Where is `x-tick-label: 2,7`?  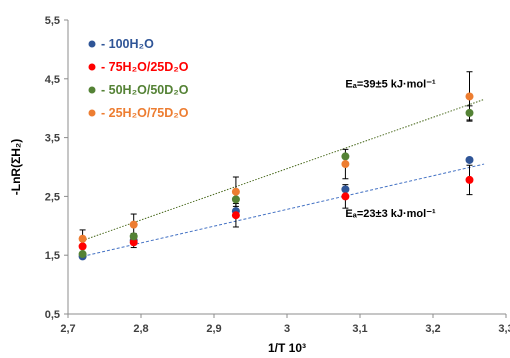
x-tick-label: 2,7 is located at coordinates (67, 329).